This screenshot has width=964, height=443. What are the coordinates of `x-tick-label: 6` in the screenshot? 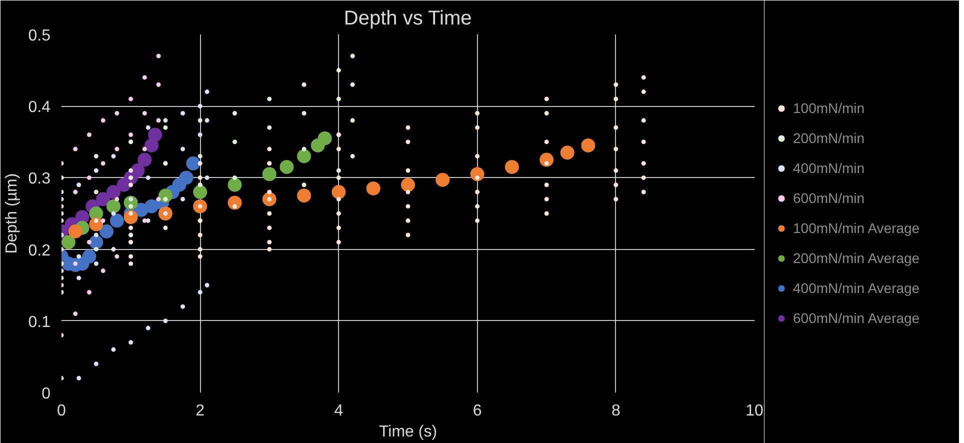 It's located at (477, 411).